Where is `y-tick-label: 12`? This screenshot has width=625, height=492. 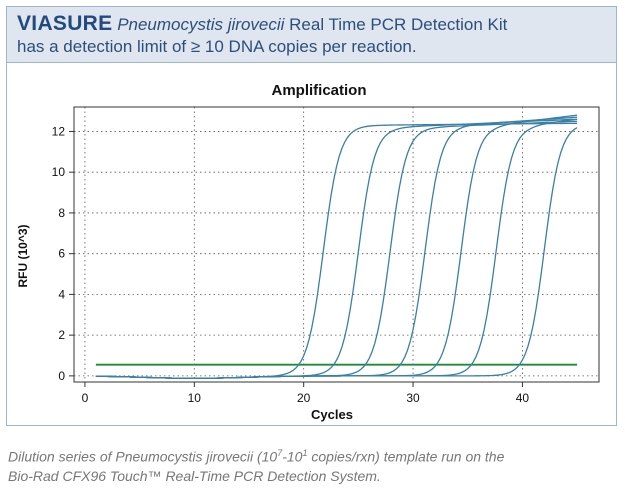
y-tick-label: 12 is located at coordinates (59, 131).